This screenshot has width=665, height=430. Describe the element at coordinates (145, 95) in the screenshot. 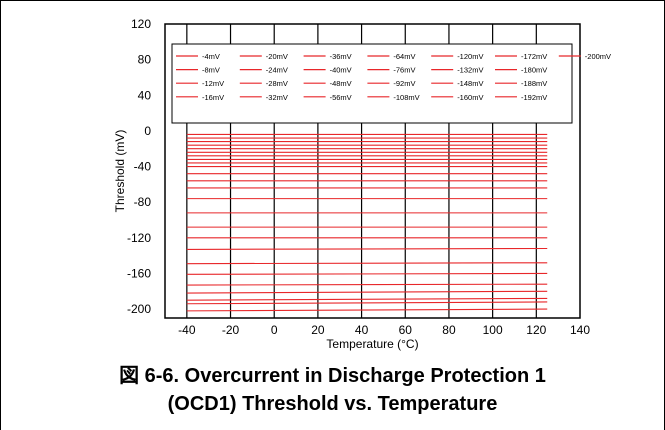

I see `y-tick-label: 40` at that location.